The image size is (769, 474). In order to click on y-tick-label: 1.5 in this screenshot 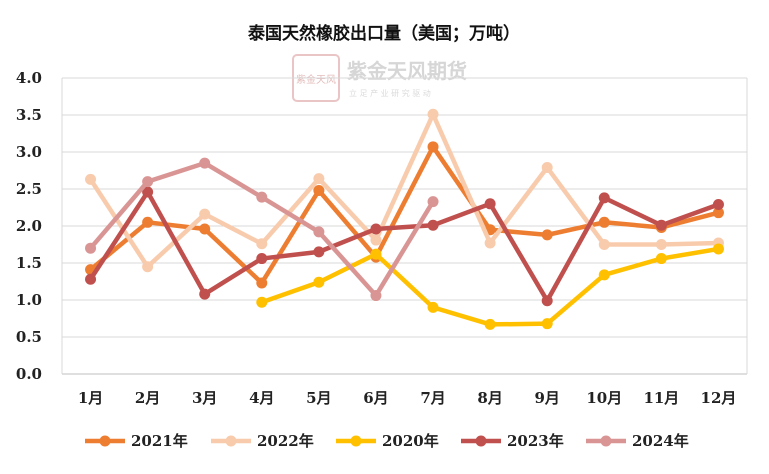, I will do `click(29, 263)`.